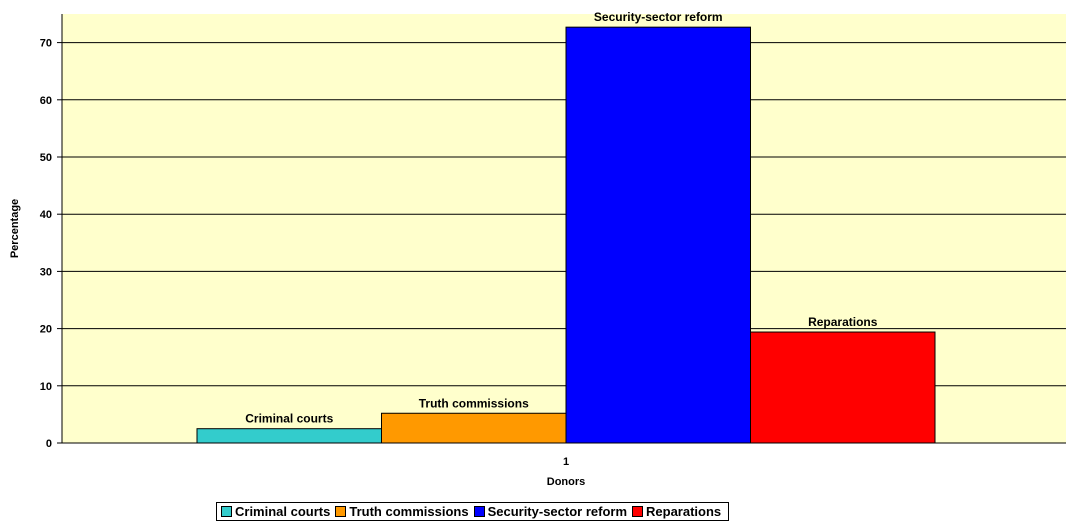 This screenshot has width=1066, height=523. Describe the element at coordinates (51, 244) in the screenshot. I see `y-axis-ticks: 0 10 20 30 40 50 60 70` at that location.